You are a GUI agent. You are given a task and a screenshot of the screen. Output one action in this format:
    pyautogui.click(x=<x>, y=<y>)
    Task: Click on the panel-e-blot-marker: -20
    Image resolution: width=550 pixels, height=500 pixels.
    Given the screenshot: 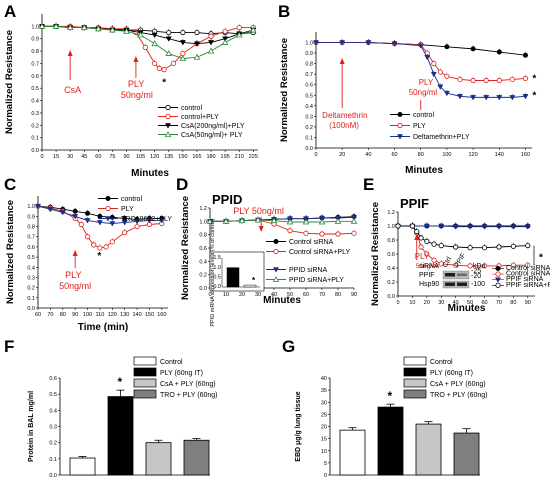 What is the action you would take?
    pyautogui.click(x=476, y=276)
    